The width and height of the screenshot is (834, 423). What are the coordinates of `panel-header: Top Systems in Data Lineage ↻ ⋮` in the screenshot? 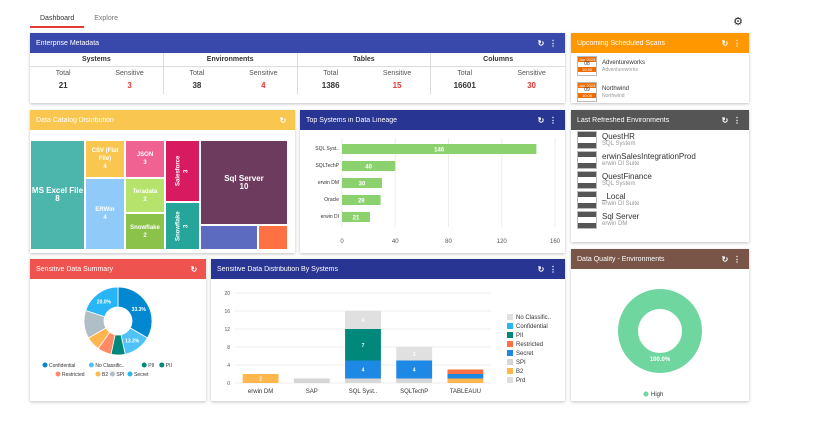 It's located at (432, 120).